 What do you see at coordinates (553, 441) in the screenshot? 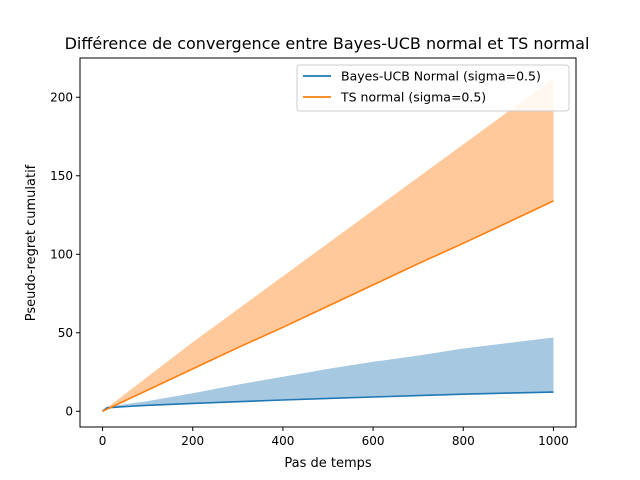
I see `x-tick-label: 1000` at bounding box center [553, 441].